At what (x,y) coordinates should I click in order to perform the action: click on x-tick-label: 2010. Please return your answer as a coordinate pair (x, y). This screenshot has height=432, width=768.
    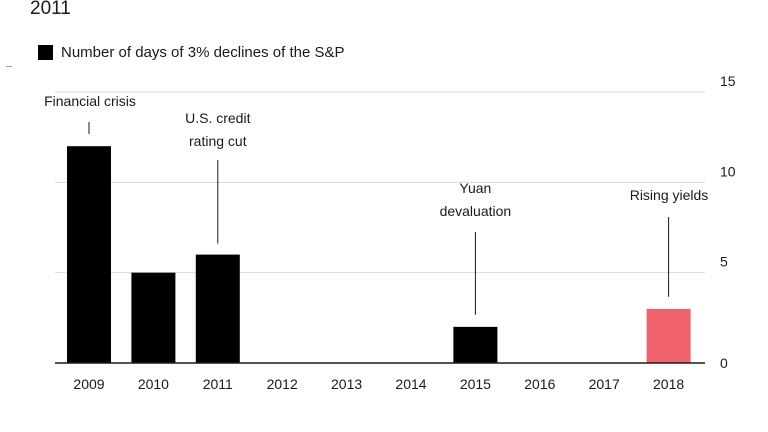
    Looking at the image, I should click on (153, 384).